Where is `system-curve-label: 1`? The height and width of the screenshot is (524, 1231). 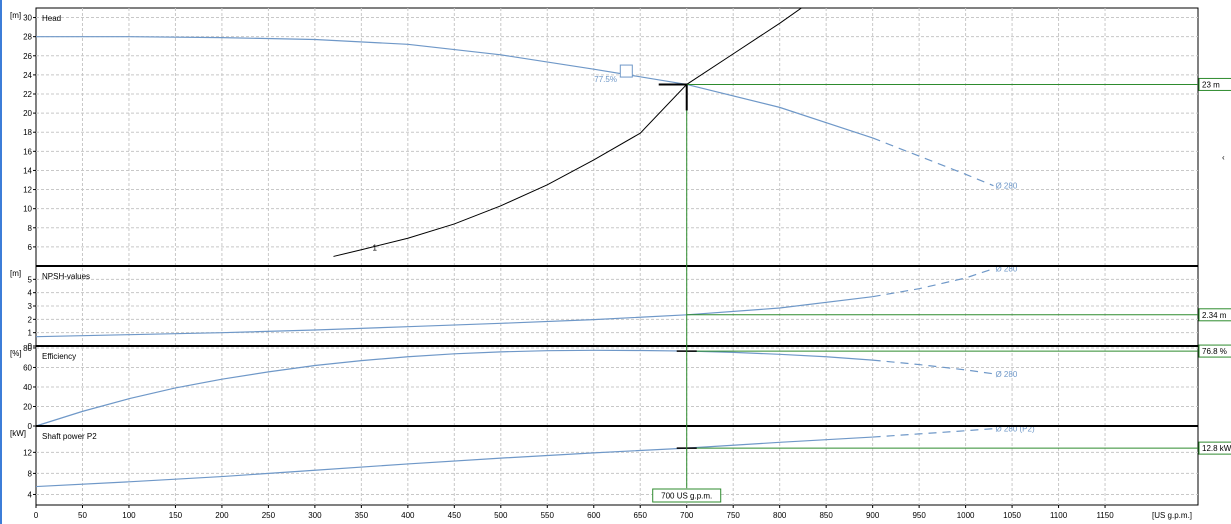
system-curve-label: 1 is located at coordinates (375, 248).